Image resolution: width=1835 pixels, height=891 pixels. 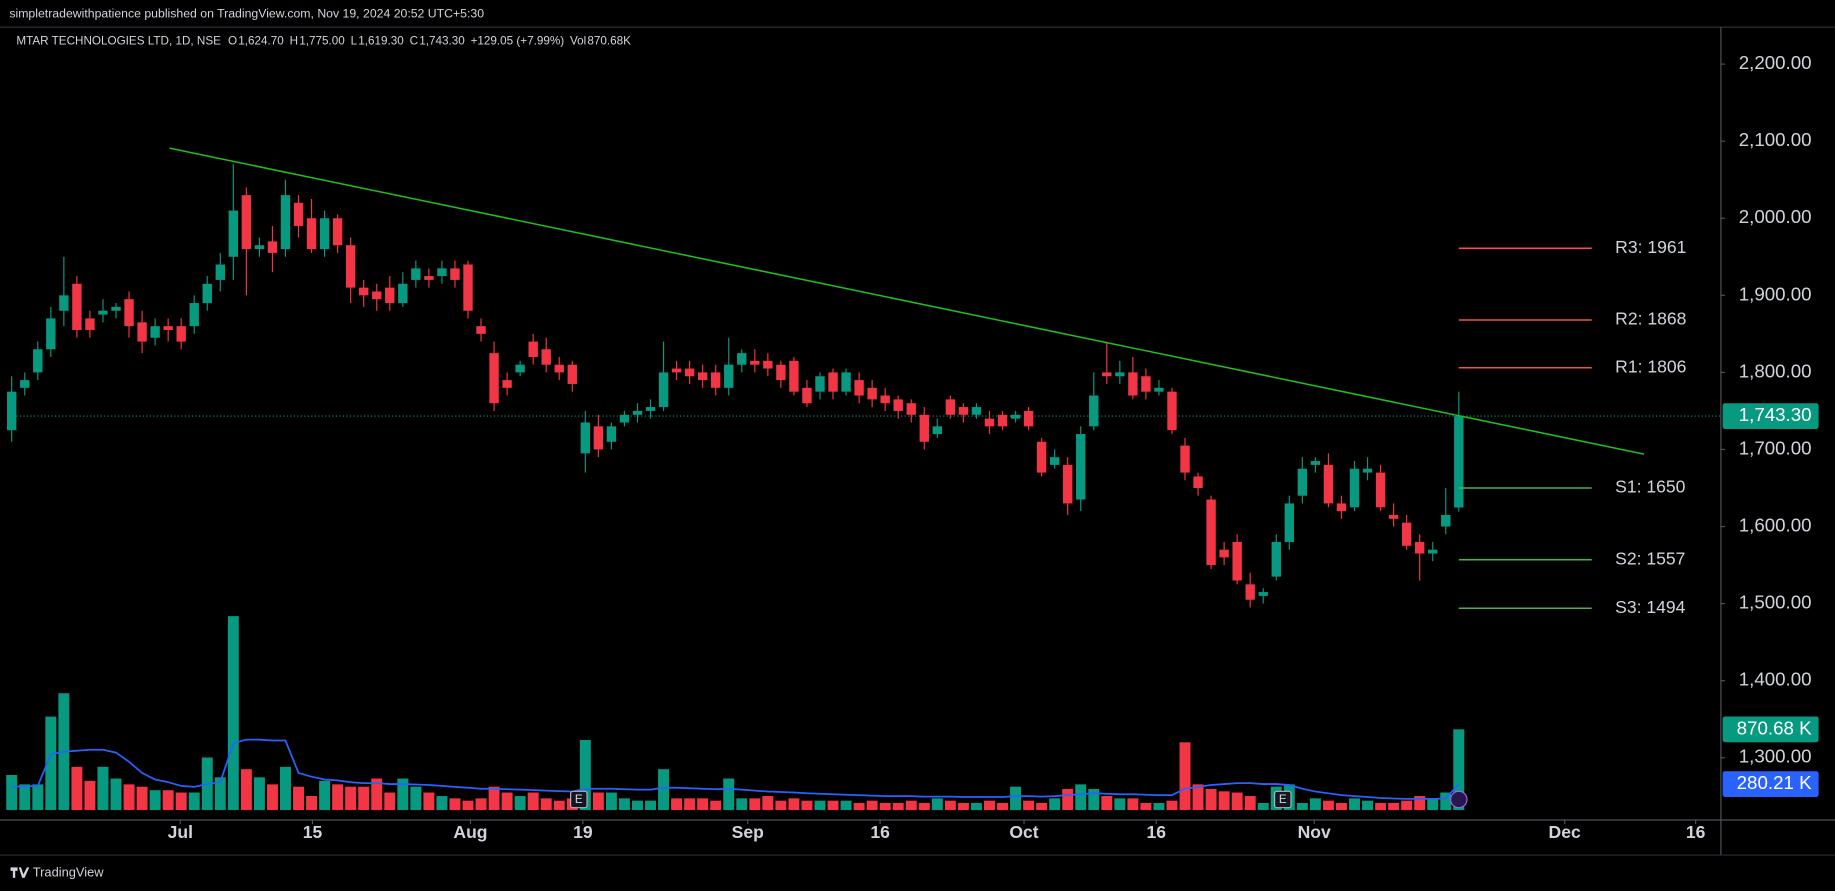 What do you see at coordinates (381, 40) in the screenshot?
I see `legend-text: 1,619.30` at bounding box center [381, 40].